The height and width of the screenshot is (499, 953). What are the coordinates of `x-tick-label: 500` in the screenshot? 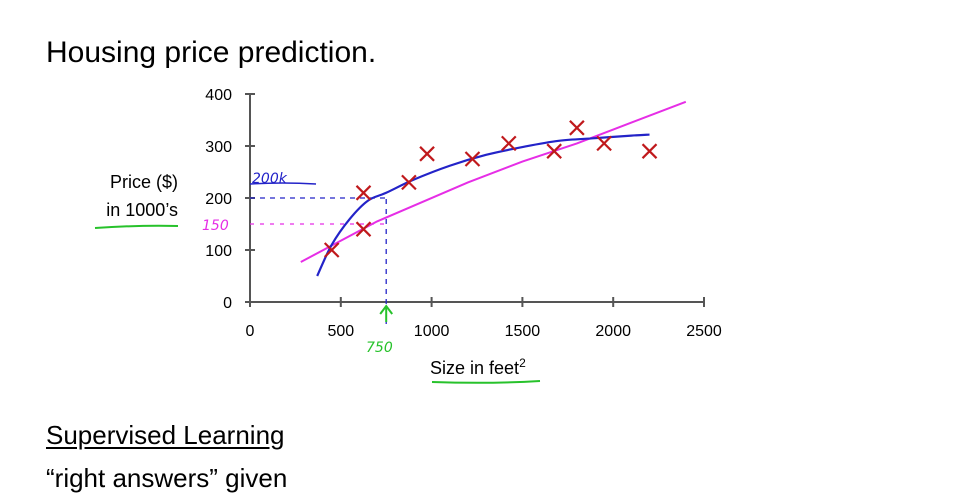 It's located at (340, 331).